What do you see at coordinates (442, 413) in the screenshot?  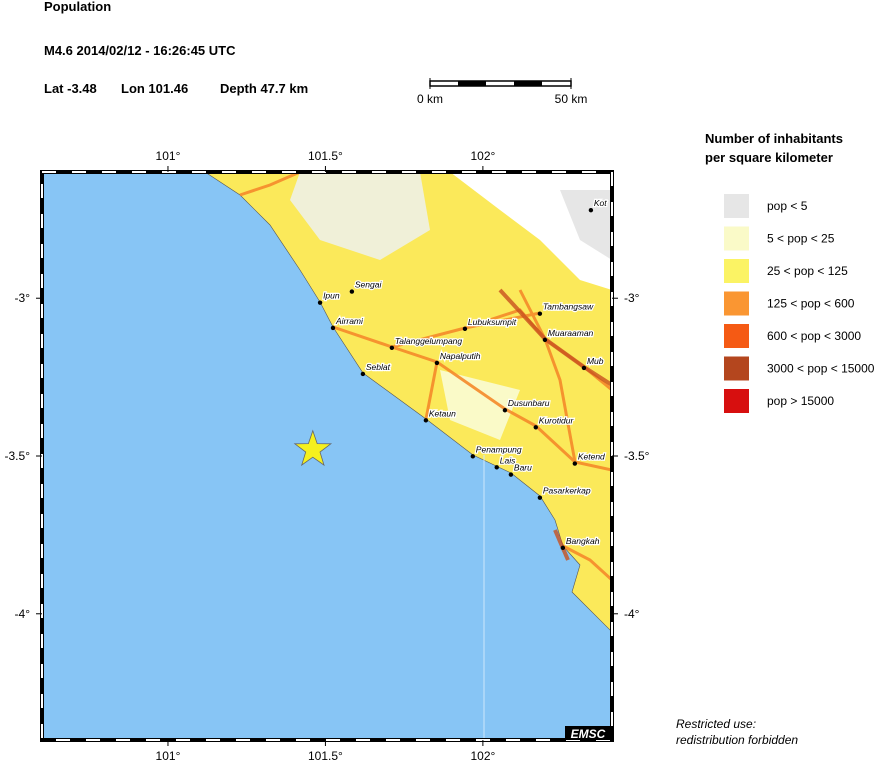 I see `city-label: Ketaun` at bounding box center [442, 413].